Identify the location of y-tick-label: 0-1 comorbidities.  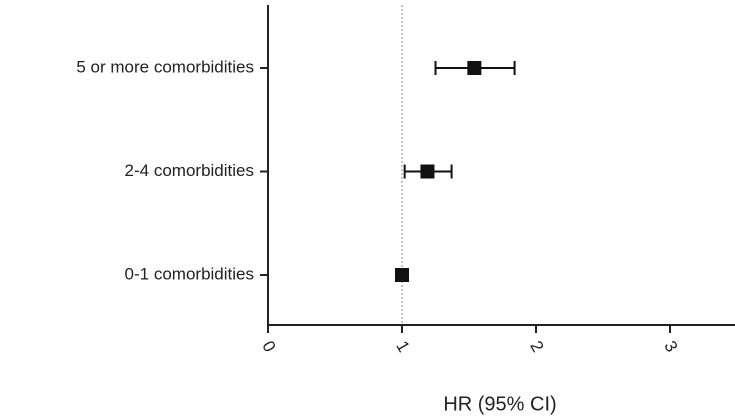
(189, 273).